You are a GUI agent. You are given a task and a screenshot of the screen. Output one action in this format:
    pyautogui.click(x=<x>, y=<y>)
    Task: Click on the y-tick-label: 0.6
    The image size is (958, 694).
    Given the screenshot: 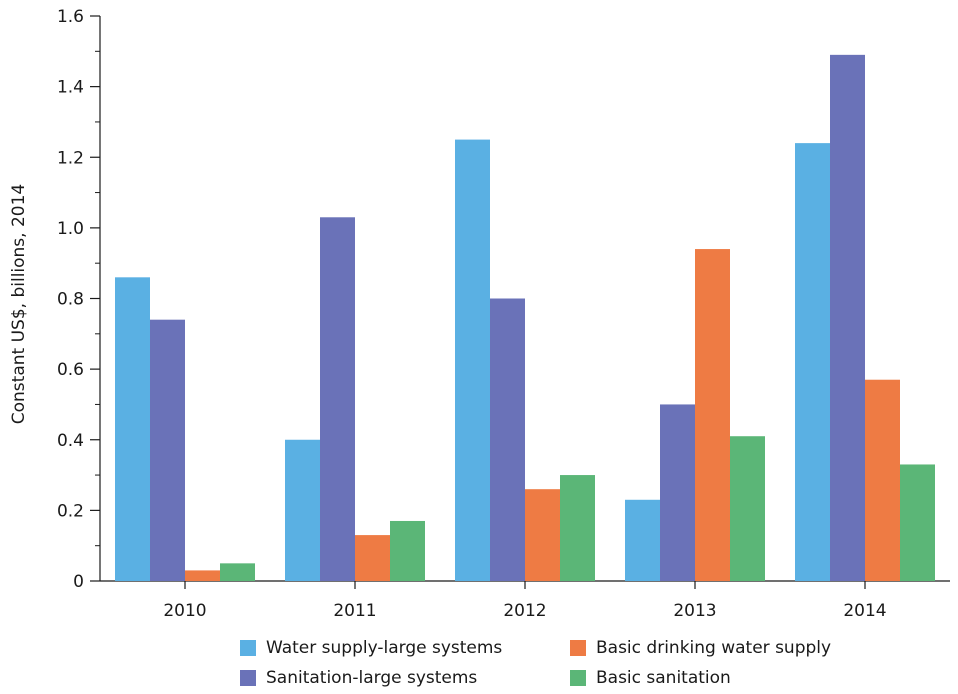 What is the action you would take?
    pyautogui.click(x=70, y=370)
    